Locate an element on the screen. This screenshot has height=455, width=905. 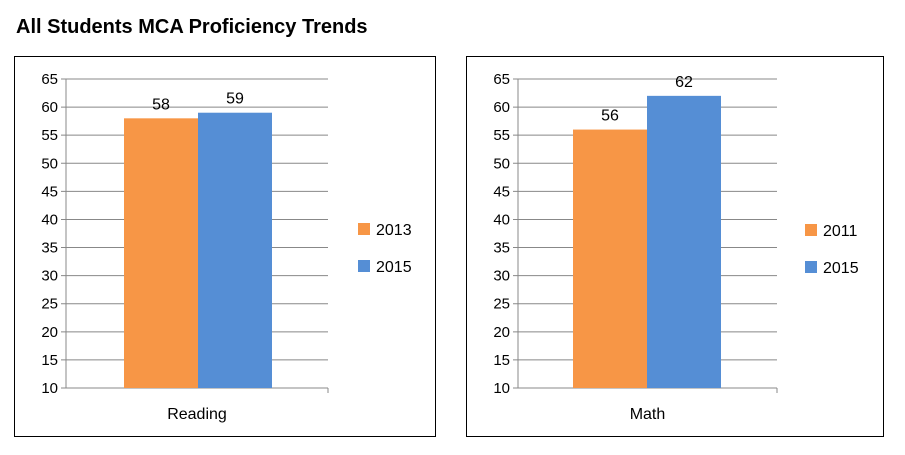
data-label: 59 is located at coordinates (235, 99).